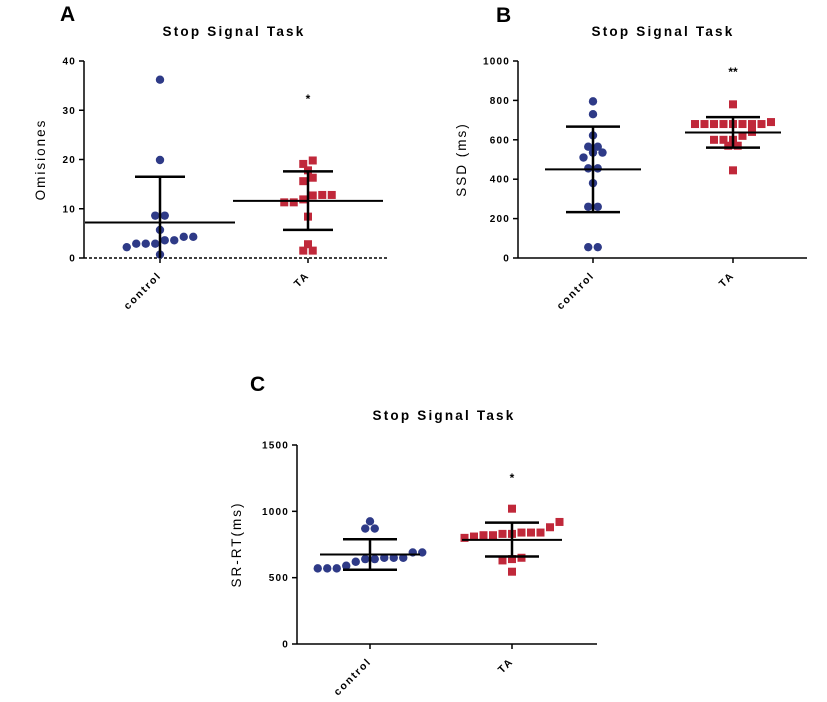  What do you see at coordinates (160, 167) in the screenshot?
I see `panel-a-series-control` at bounding box center [160, 167].